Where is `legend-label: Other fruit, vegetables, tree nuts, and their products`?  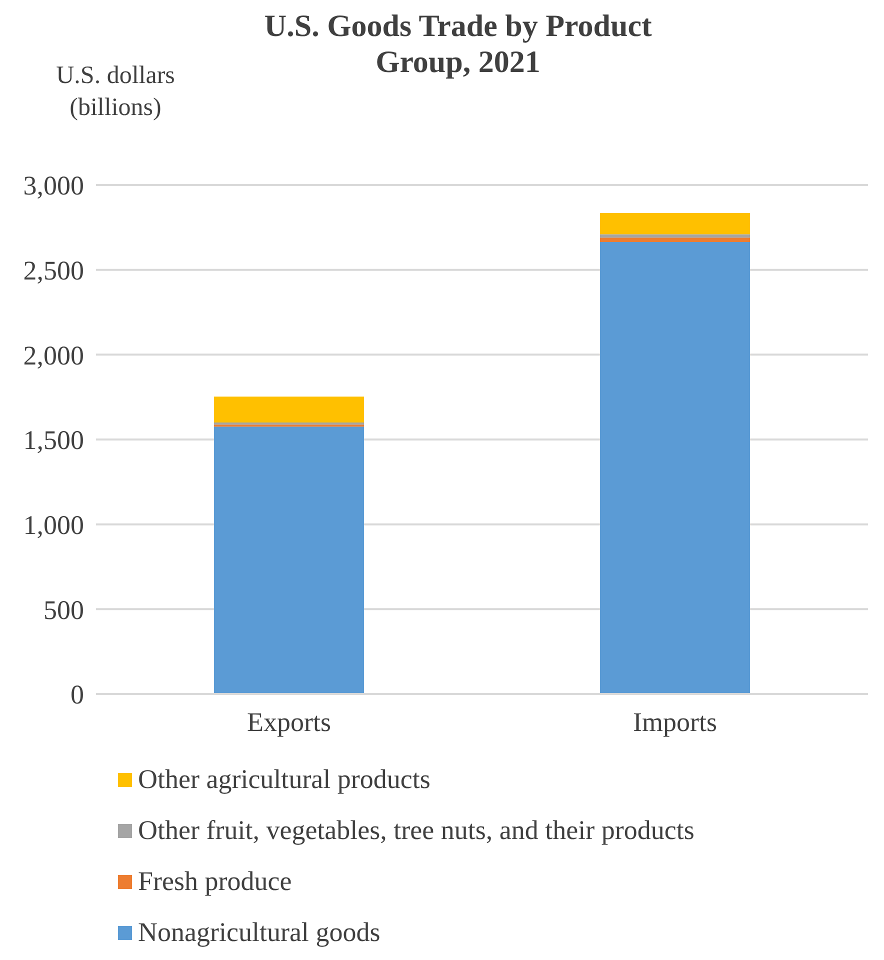
legend-label: Other fruit, vegetables, tree nuts, and their products is located at coordinates (416, 830).